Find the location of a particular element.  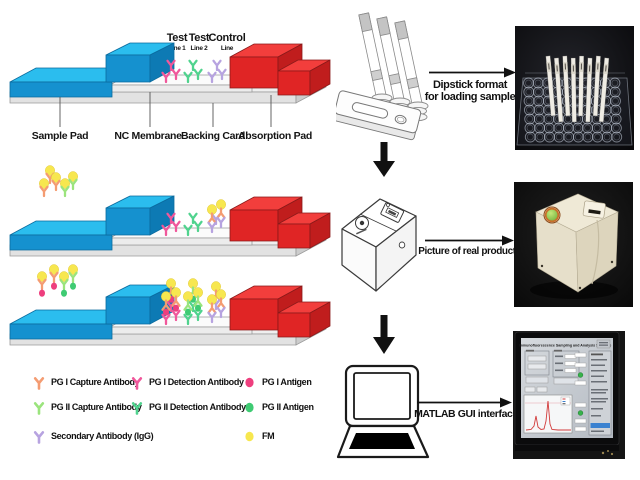

legend-label: FM is located at coordinates (268, 436).